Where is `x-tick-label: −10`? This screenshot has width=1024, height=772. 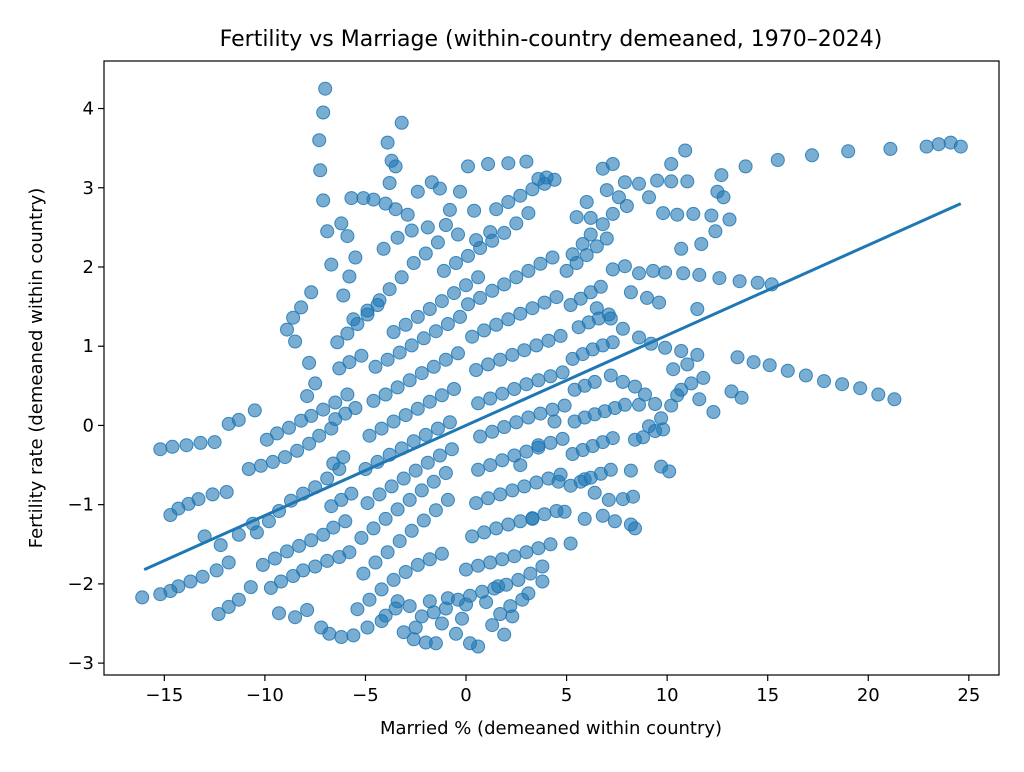 x-tick-label: −10 is located at coordinates (265, 695).